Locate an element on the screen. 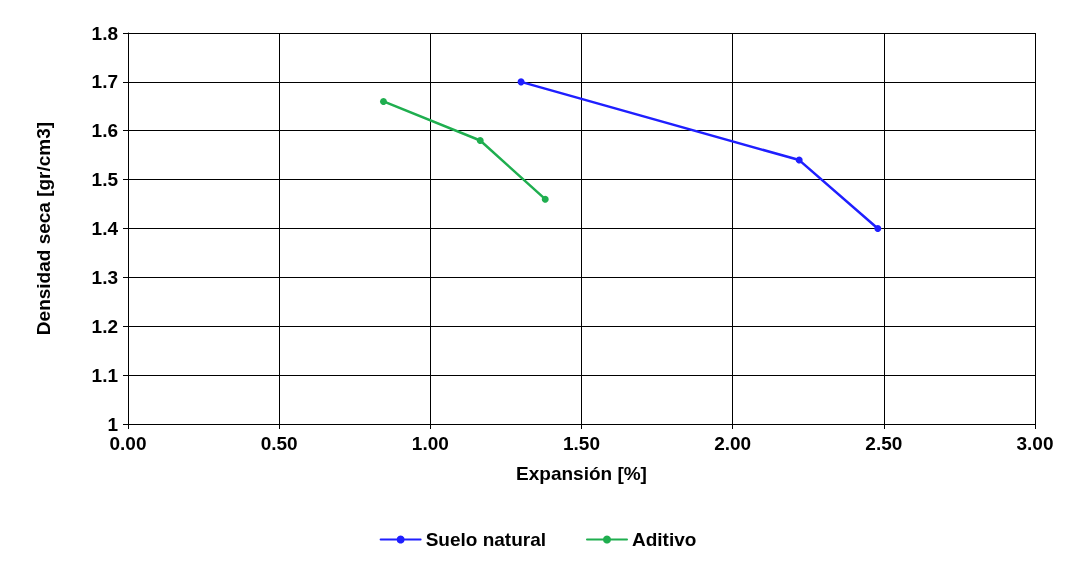  x-tick-label: 0.00 is located at coordinates (128, 443).